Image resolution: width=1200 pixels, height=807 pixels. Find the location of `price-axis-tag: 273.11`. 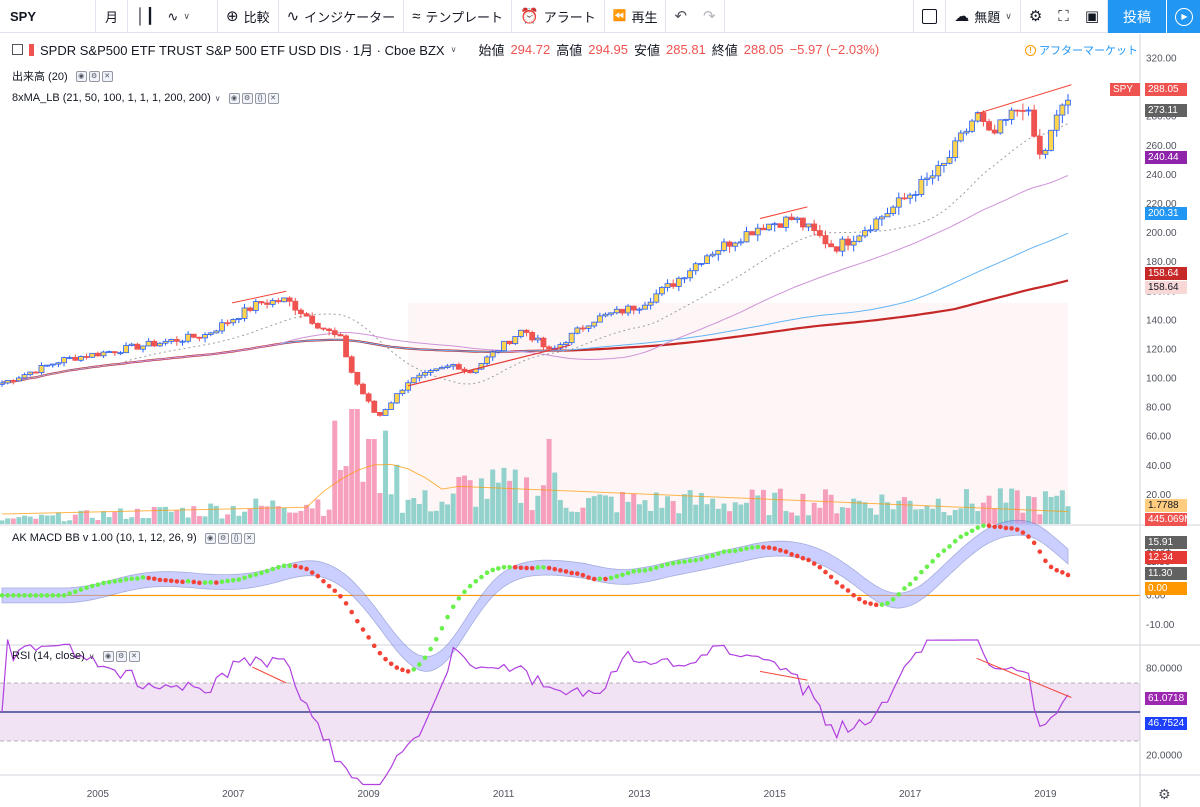

price-axis-tag: 273.11 is located at coordinates (1166, 110).